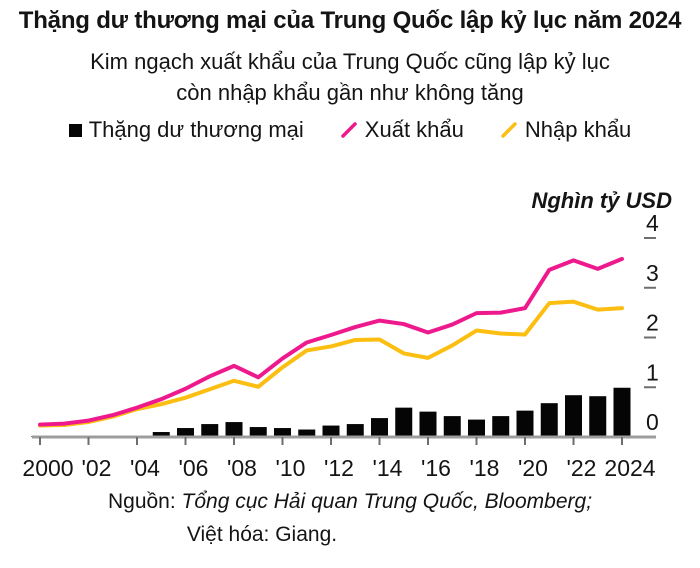 This screenshot has height=568, width=700. What do you see at coordinates (194, 468) in the screenshot?
I see `svg-text: '06` at bounding box center [194, 468].